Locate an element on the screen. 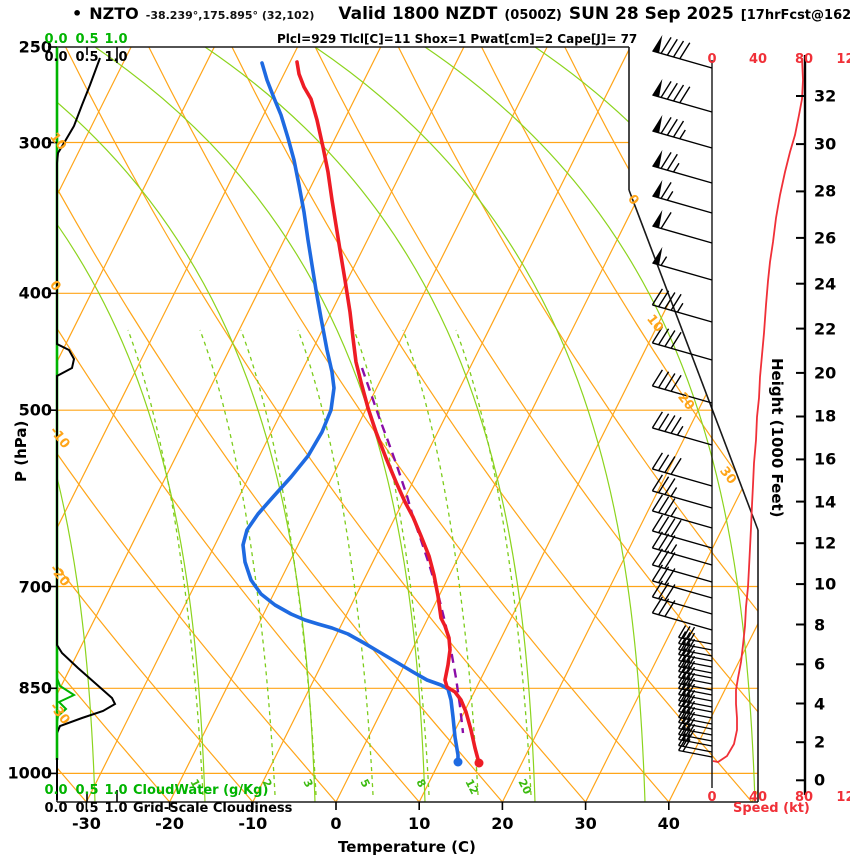 The height and width of the screenshot is (860, 850). height-tick-label: 24 is located at coordinates (825, 284).